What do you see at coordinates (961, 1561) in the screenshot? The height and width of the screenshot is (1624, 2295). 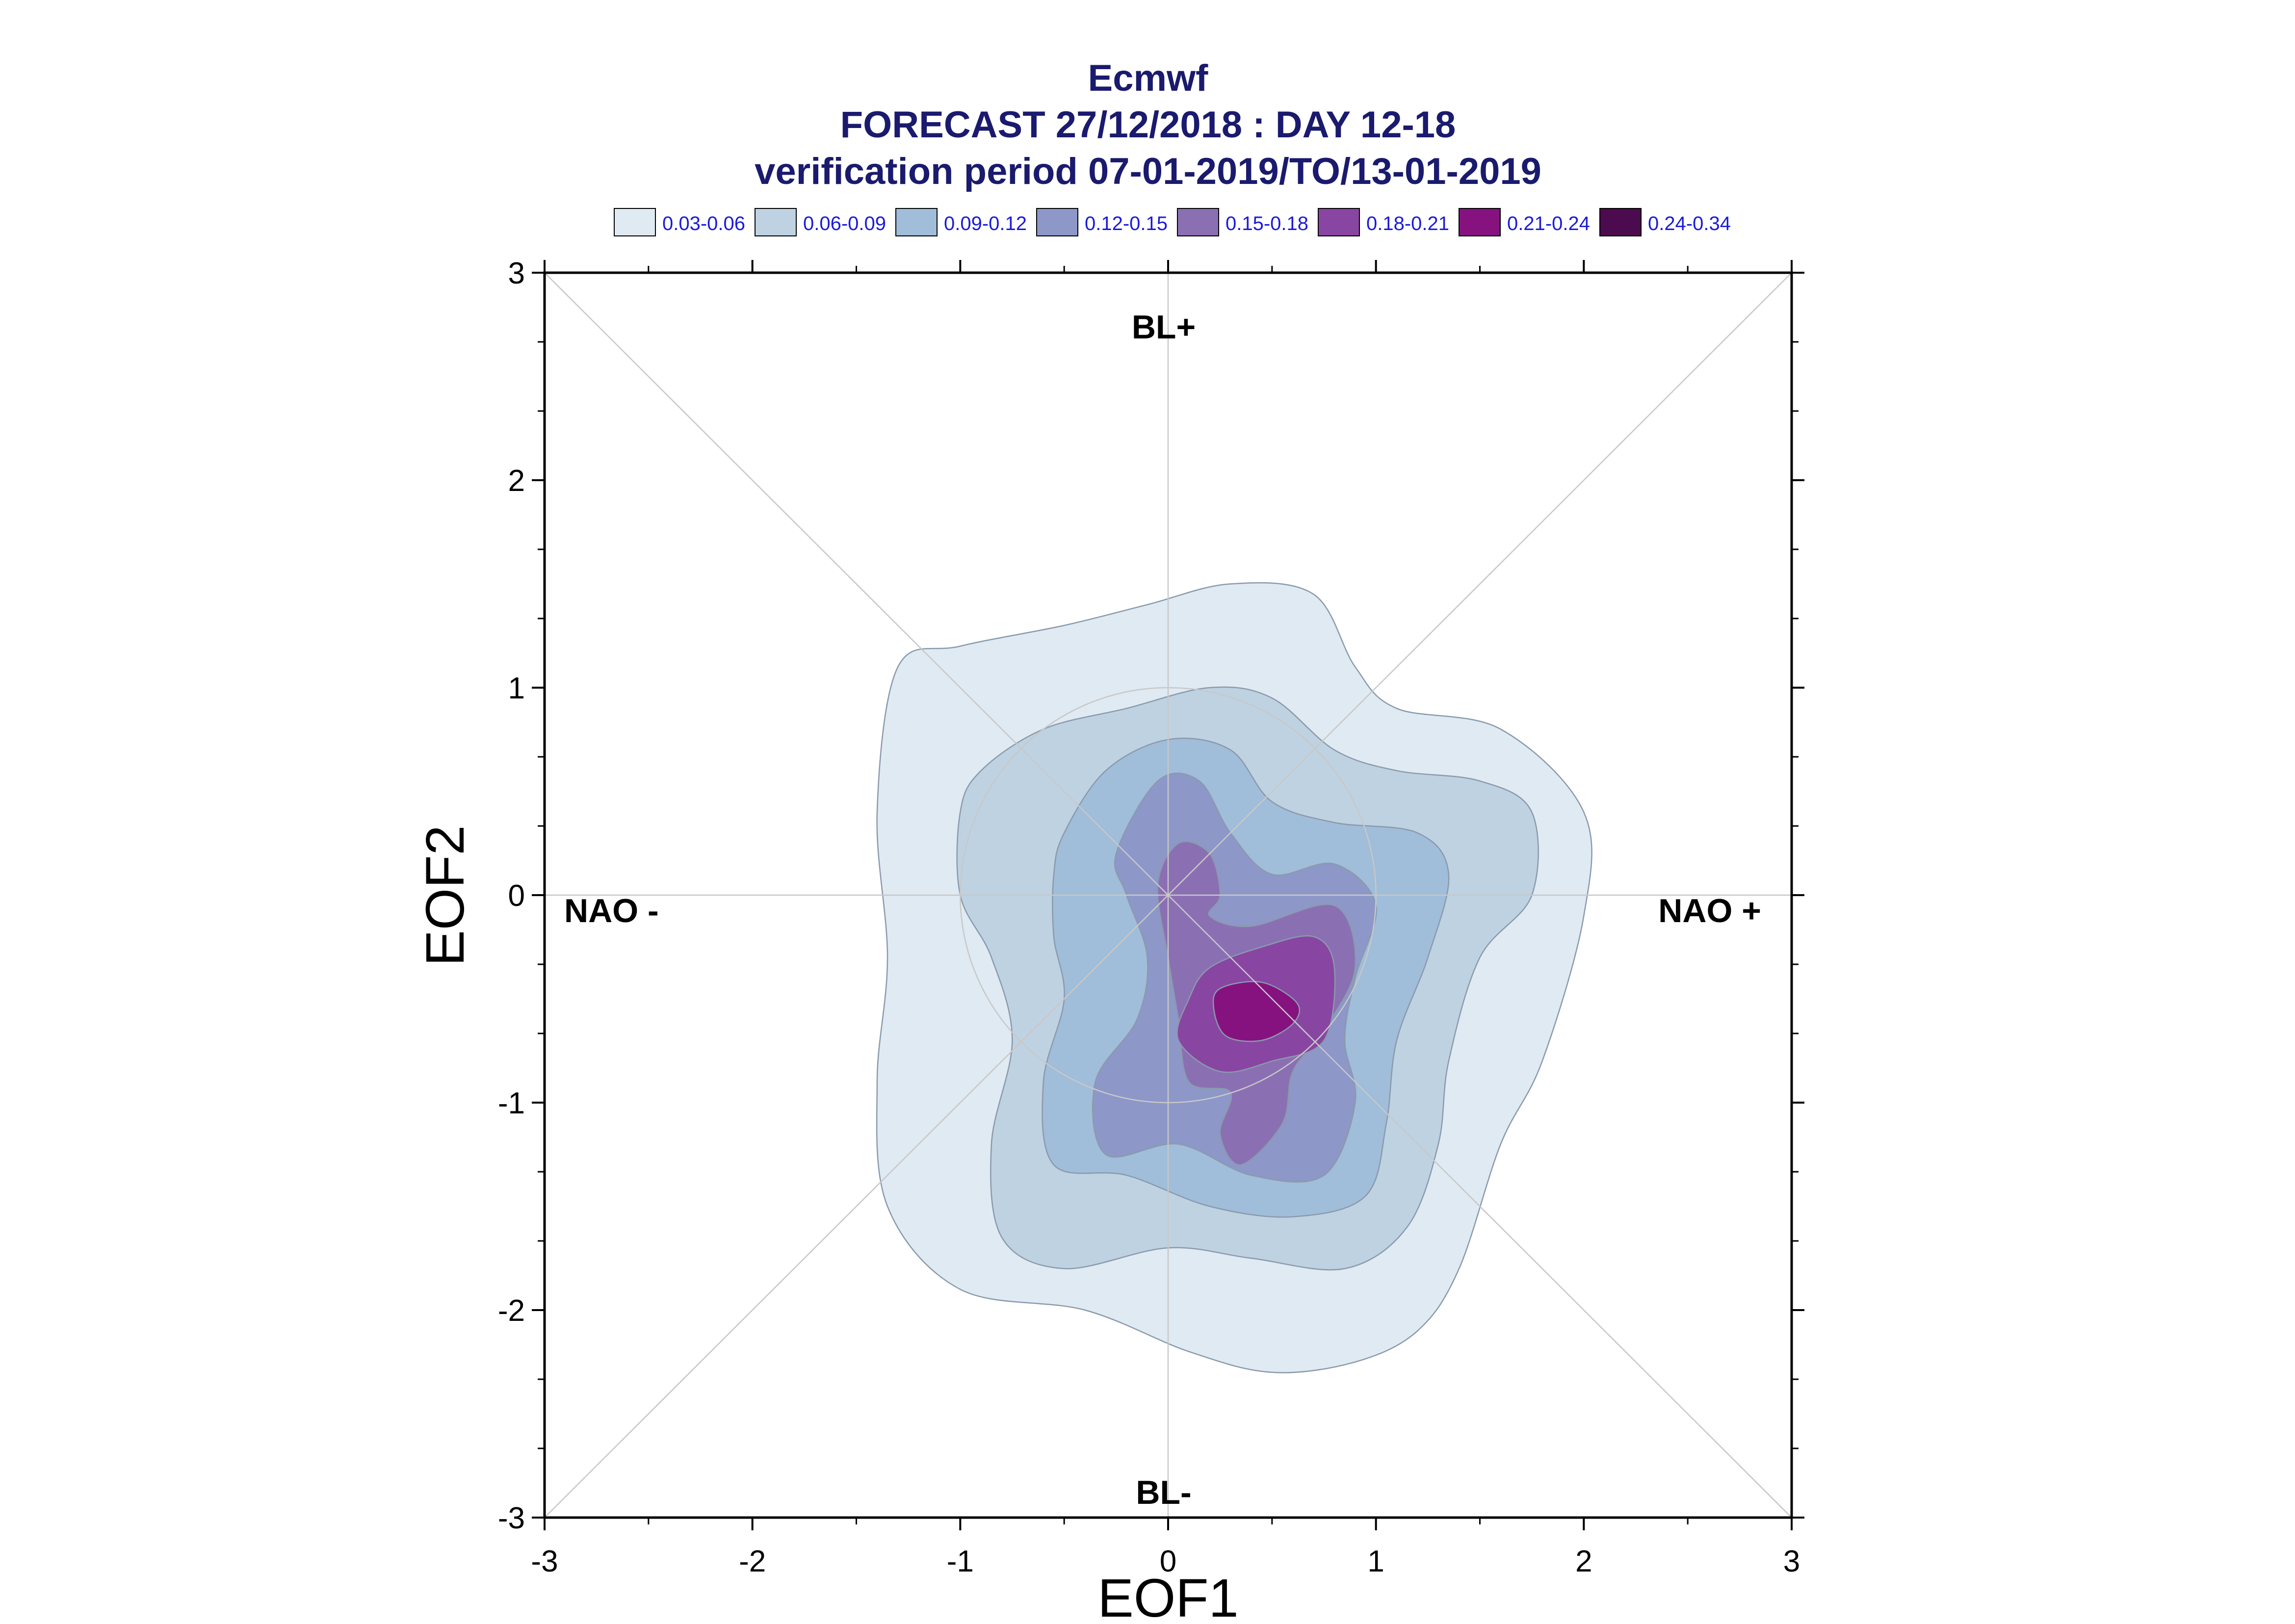 I see `x-tick-label: -1` at bounding box center [961, 1561].